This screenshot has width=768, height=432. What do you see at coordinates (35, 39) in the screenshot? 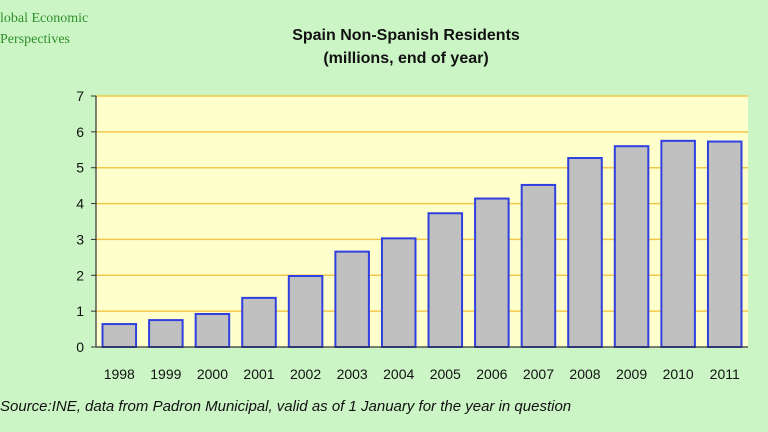
I see `brand-line-2: Perspectives` at bounding box center [35, 39].